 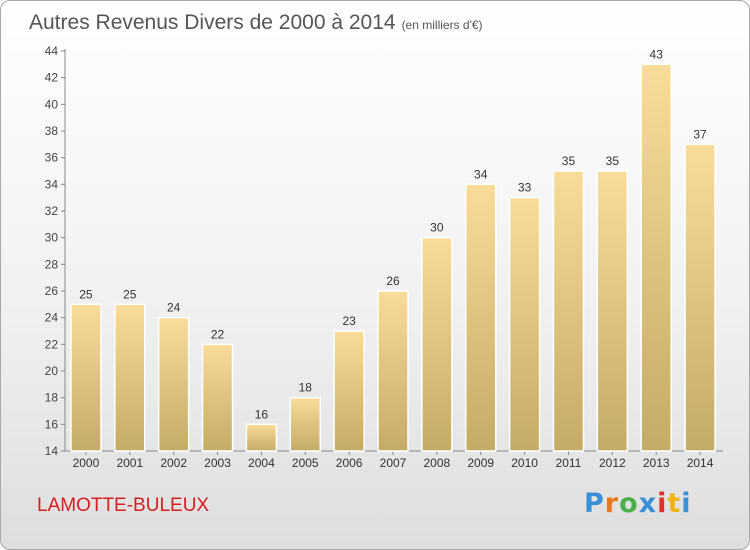 I want to click on y-tick-label: 36, so click(x=52, y=158).